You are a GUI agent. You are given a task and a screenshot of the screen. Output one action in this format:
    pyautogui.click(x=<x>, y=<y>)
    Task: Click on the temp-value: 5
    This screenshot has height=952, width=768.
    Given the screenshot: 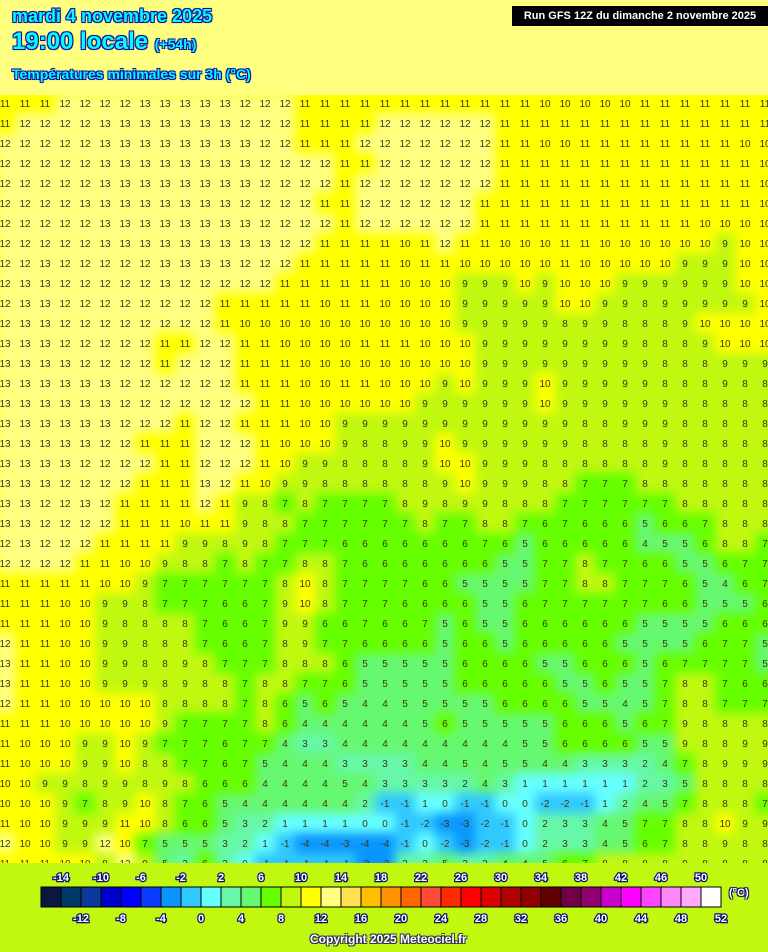 What is the action you would take?
    pyautogui.click(x=385, y=684)
    